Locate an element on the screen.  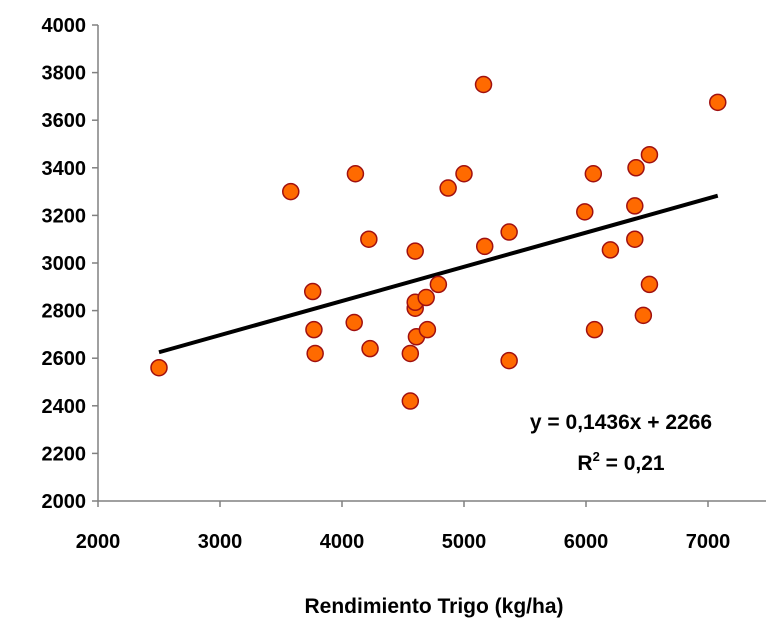
r-squared-value: = 0,21 is located at coordinates (632, 463).